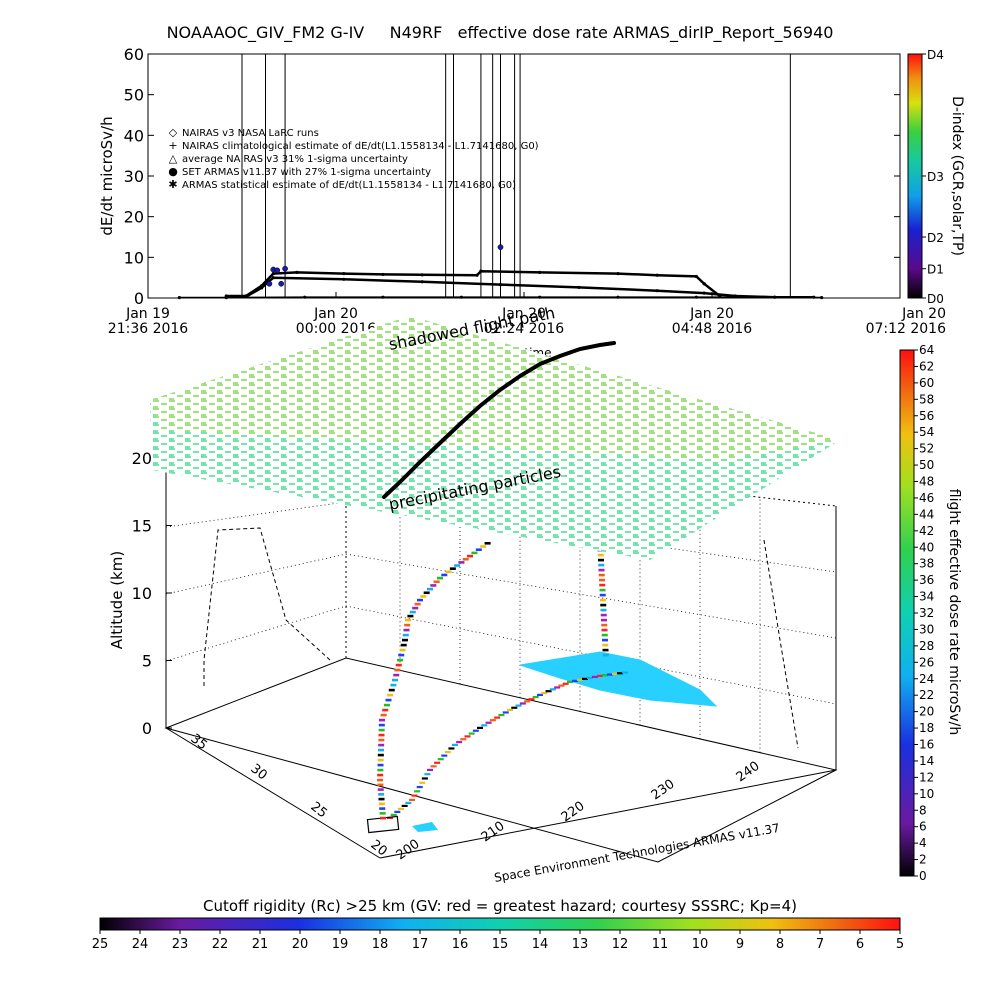 The width and height of the screenshot is (1000, 1000). Describe the element at coordinates (620, 944) in the screenshot. I see `rc-tick-label: 12` at that location.